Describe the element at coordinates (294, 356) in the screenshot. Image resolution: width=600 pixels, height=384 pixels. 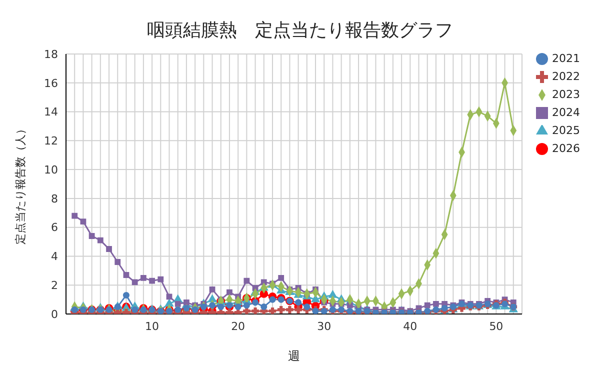
I see `x-axis-title: 週` at that location.